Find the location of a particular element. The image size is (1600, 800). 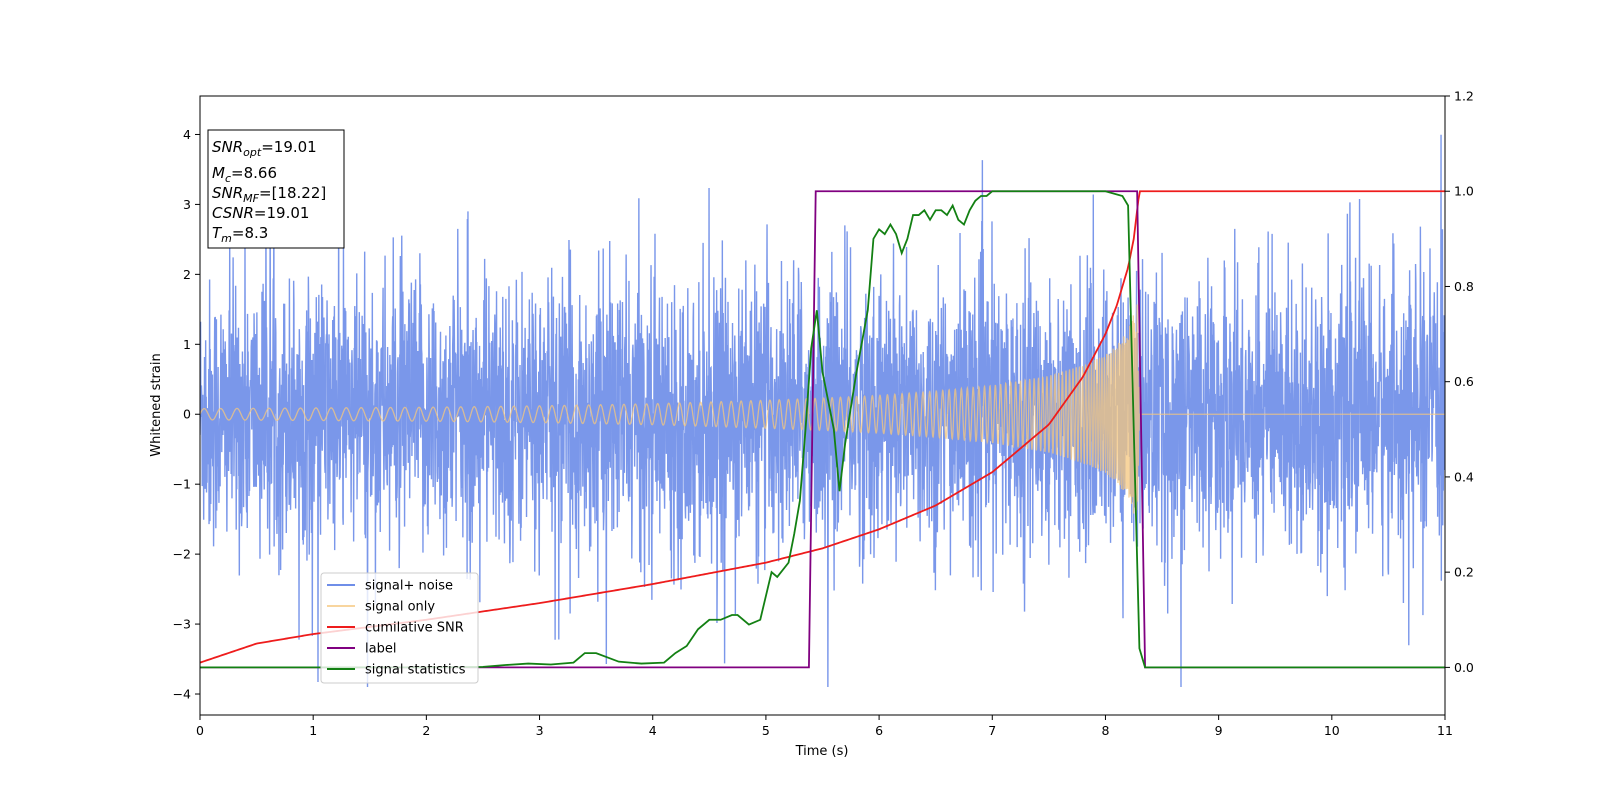

x-tick-label: 0 is located at coordinates (200, 730).